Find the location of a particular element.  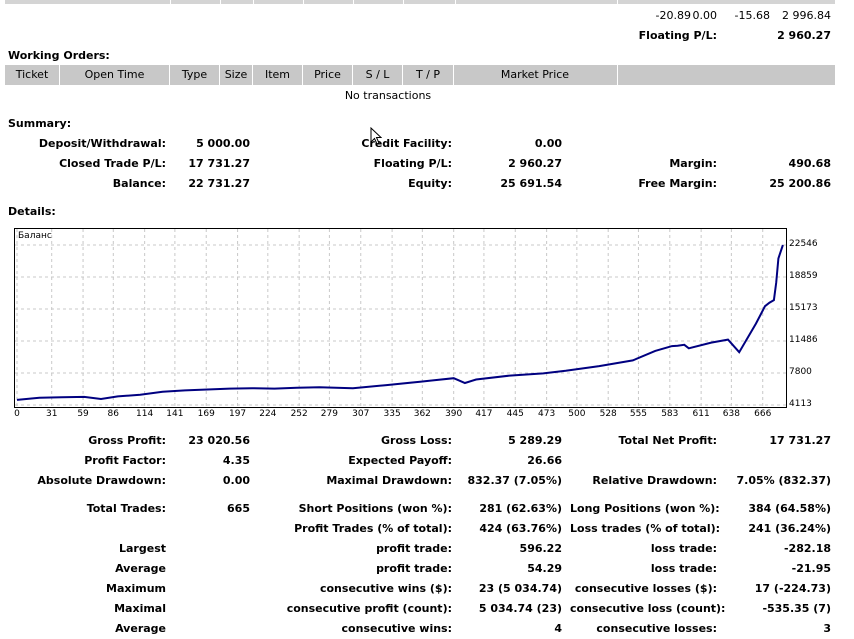

credit-value: 0.00 is located at coordinates (548, 143).